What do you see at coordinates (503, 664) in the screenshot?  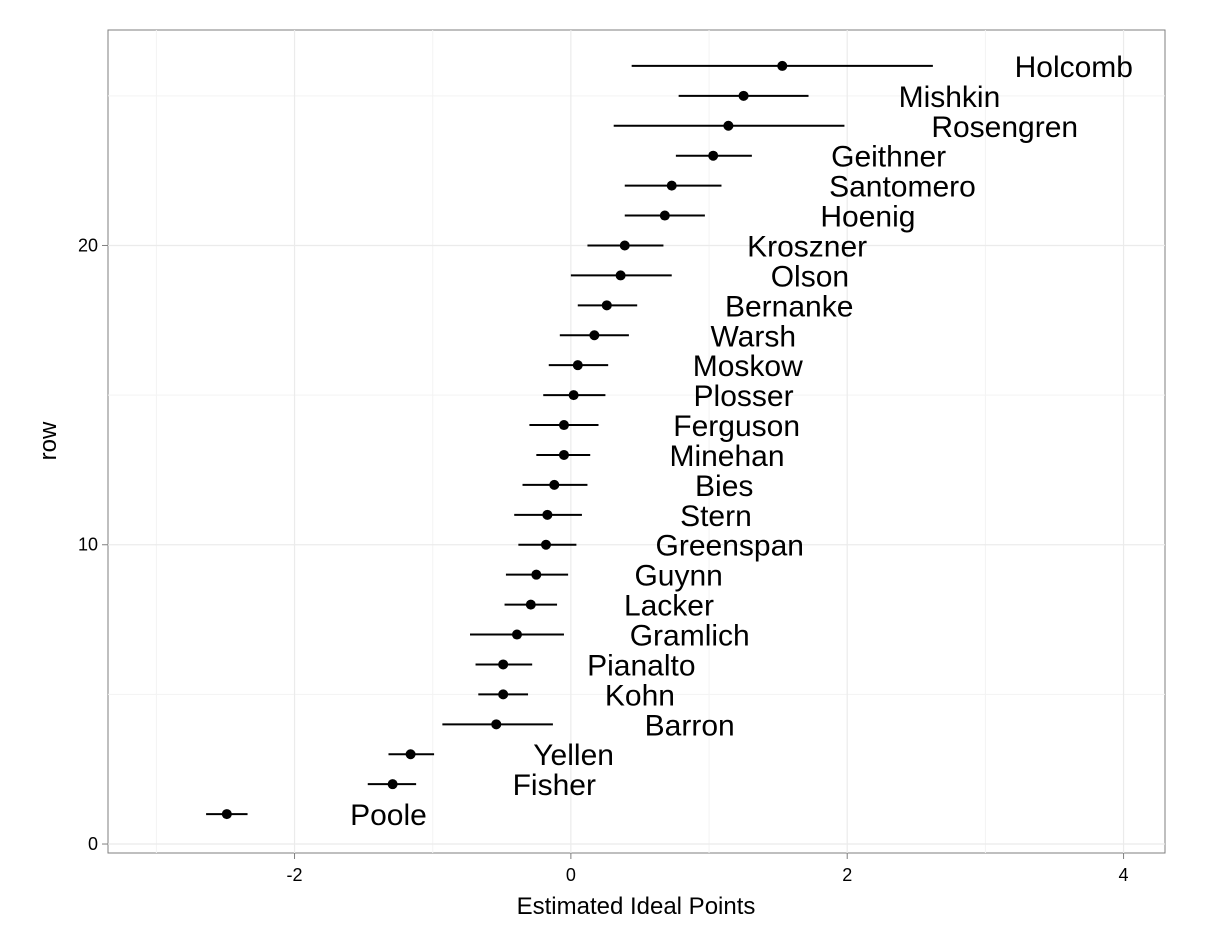 I see `point-pianalto` at bounding box center [503, 664].